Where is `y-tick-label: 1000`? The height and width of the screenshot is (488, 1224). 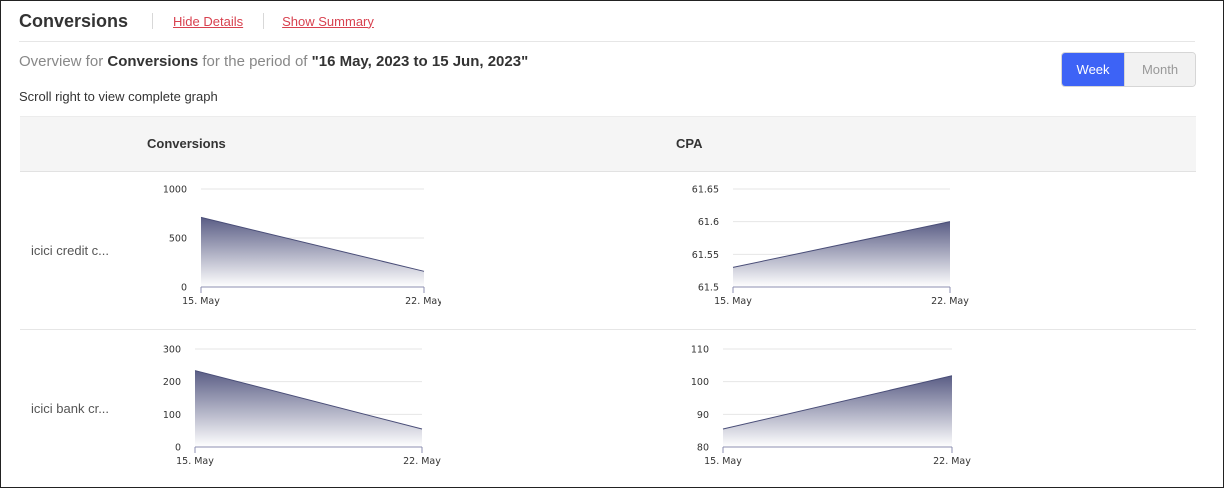
y-tick-label: 1000 is located at coordinates (175, 190).